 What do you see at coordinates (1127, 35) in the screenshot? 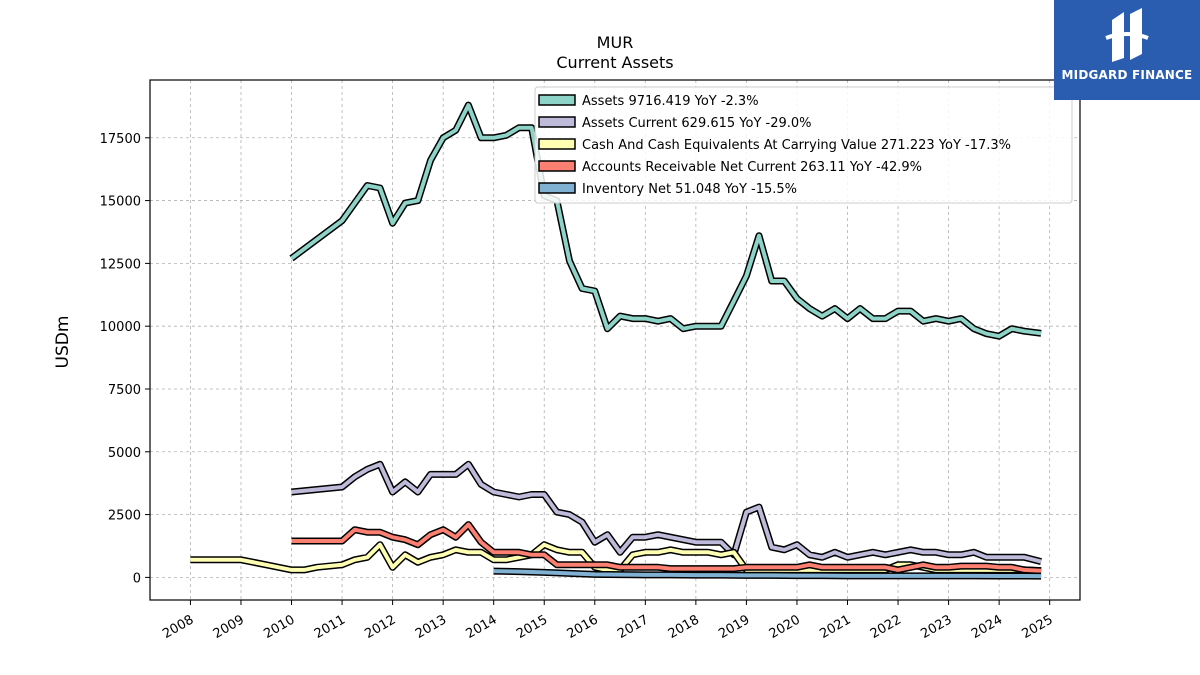
I see `brand-mark-icon` at bounding box center [1127, 35].